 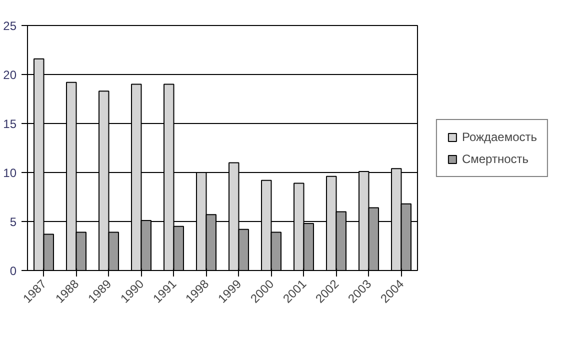 I want to click on legend-label: Смертность, so click(x=495, y=159).